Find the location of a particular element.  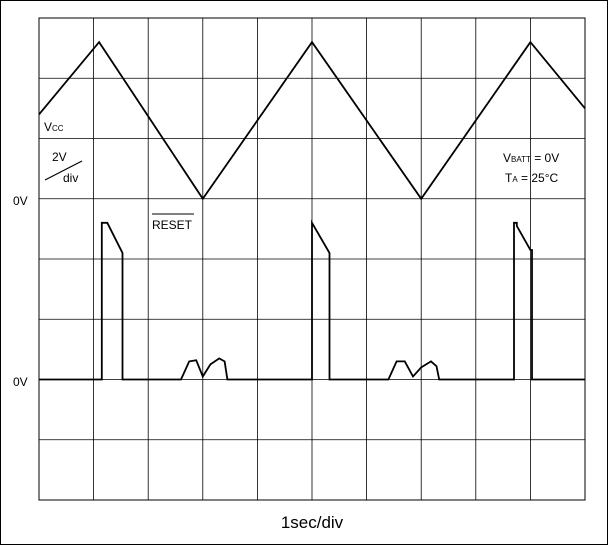

vbatt-condition: VBATT = 0V is located at coordinates (531, 158).